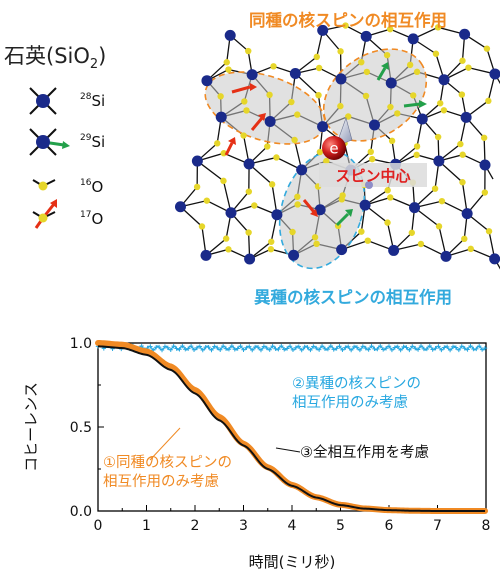 The width and height of the screenshot is (500, 577). What do you see at coordinates (146, 526) in the screenshot?
I see `x-tick-label: 1` at bounding box center [146, 526].